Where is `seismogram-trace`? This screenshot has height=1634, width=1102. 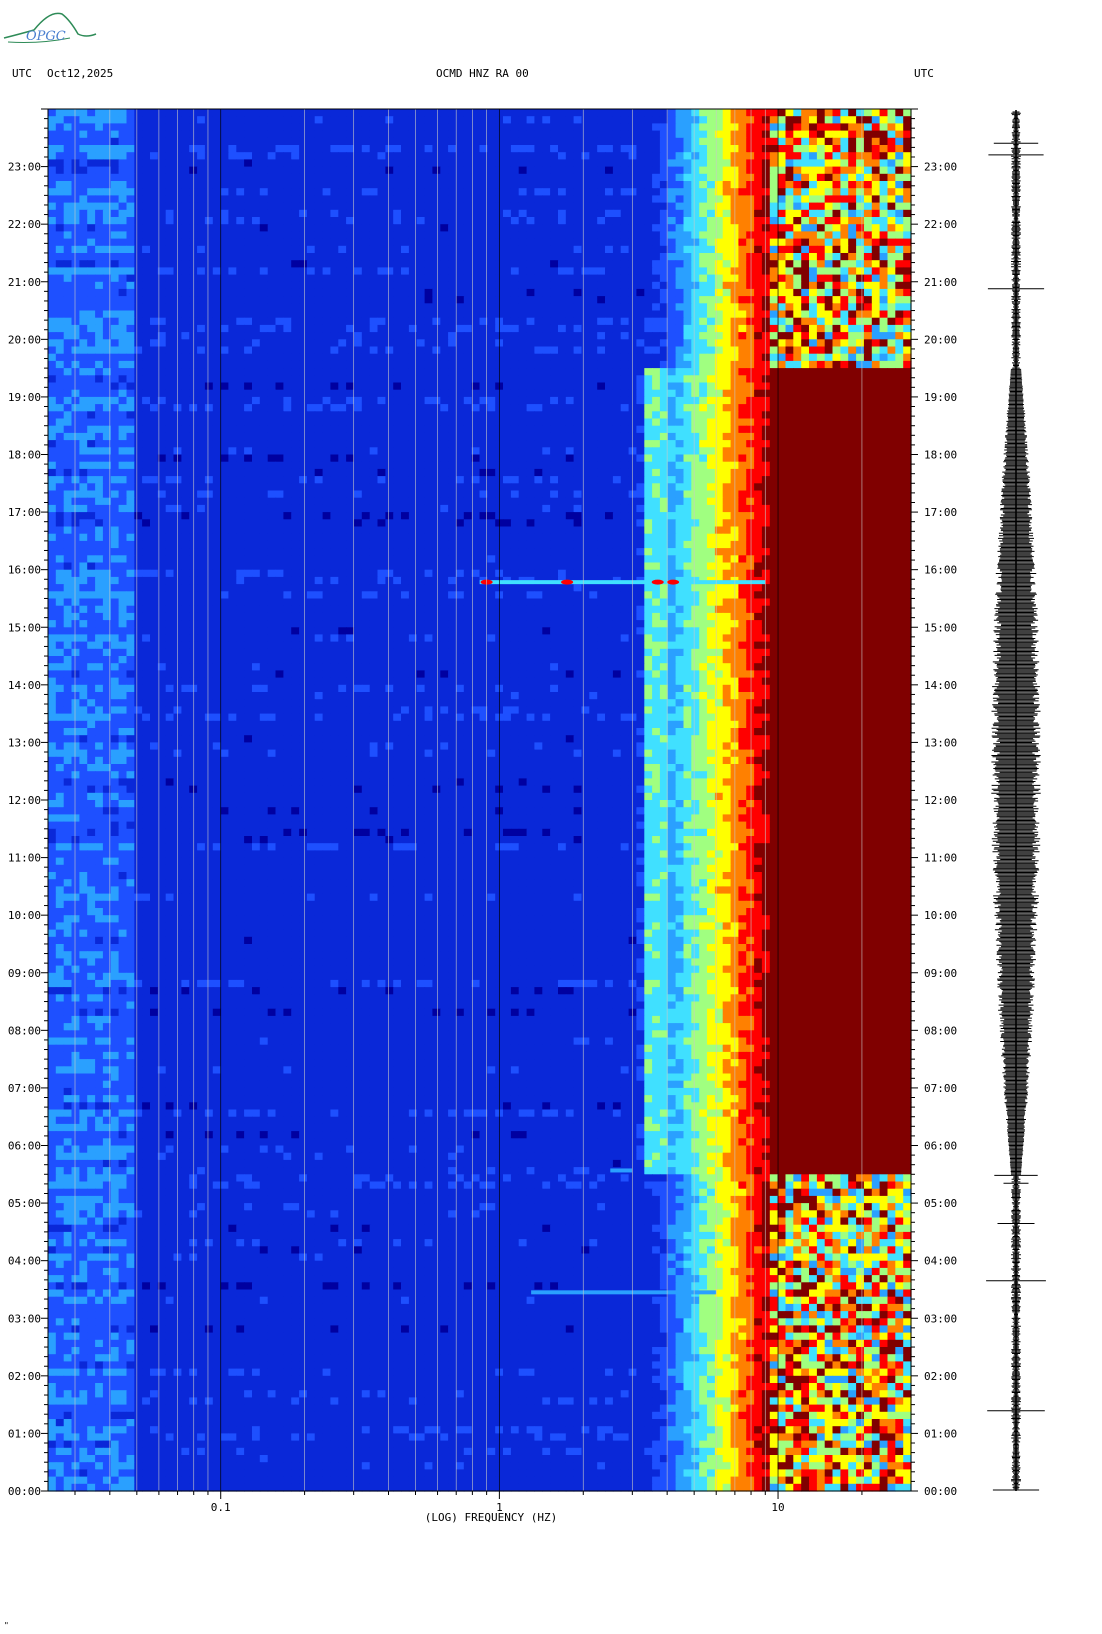 seismogram-trace is located at coordinates (1016, 800).